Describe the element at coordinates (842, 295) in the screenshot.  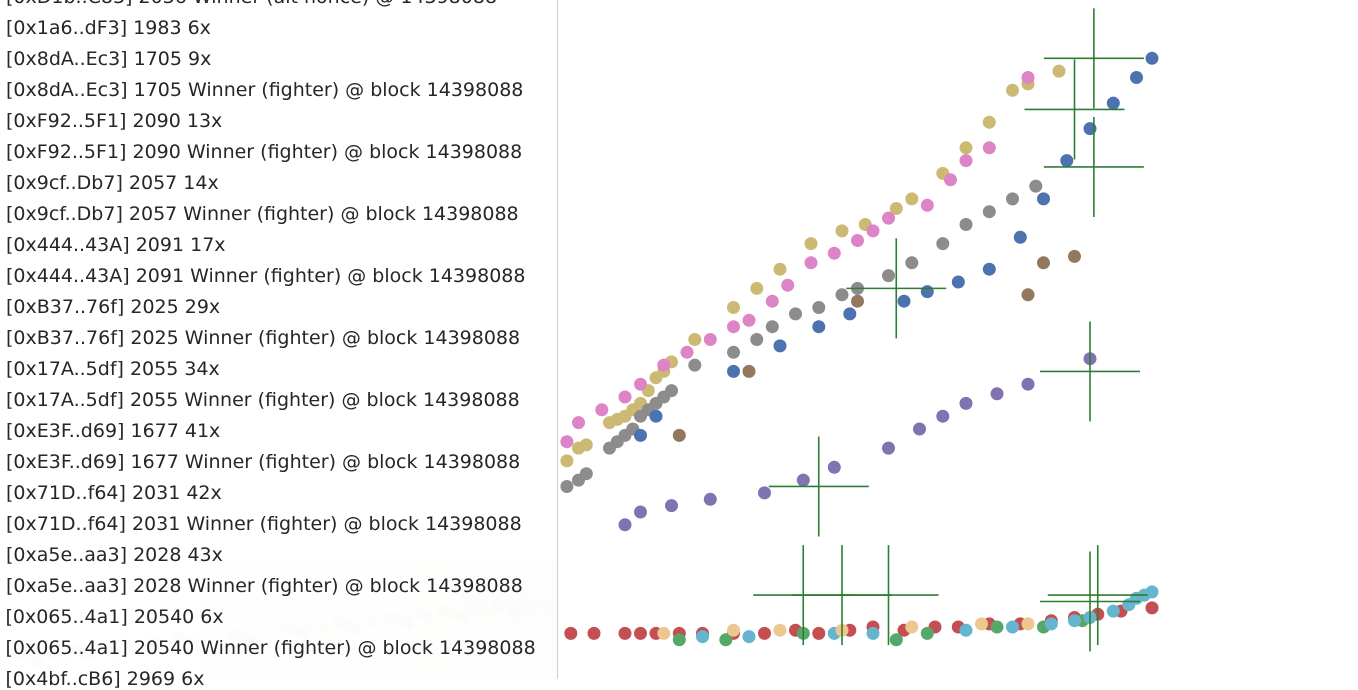
I see `scatter-point-s1-p18` at that location.